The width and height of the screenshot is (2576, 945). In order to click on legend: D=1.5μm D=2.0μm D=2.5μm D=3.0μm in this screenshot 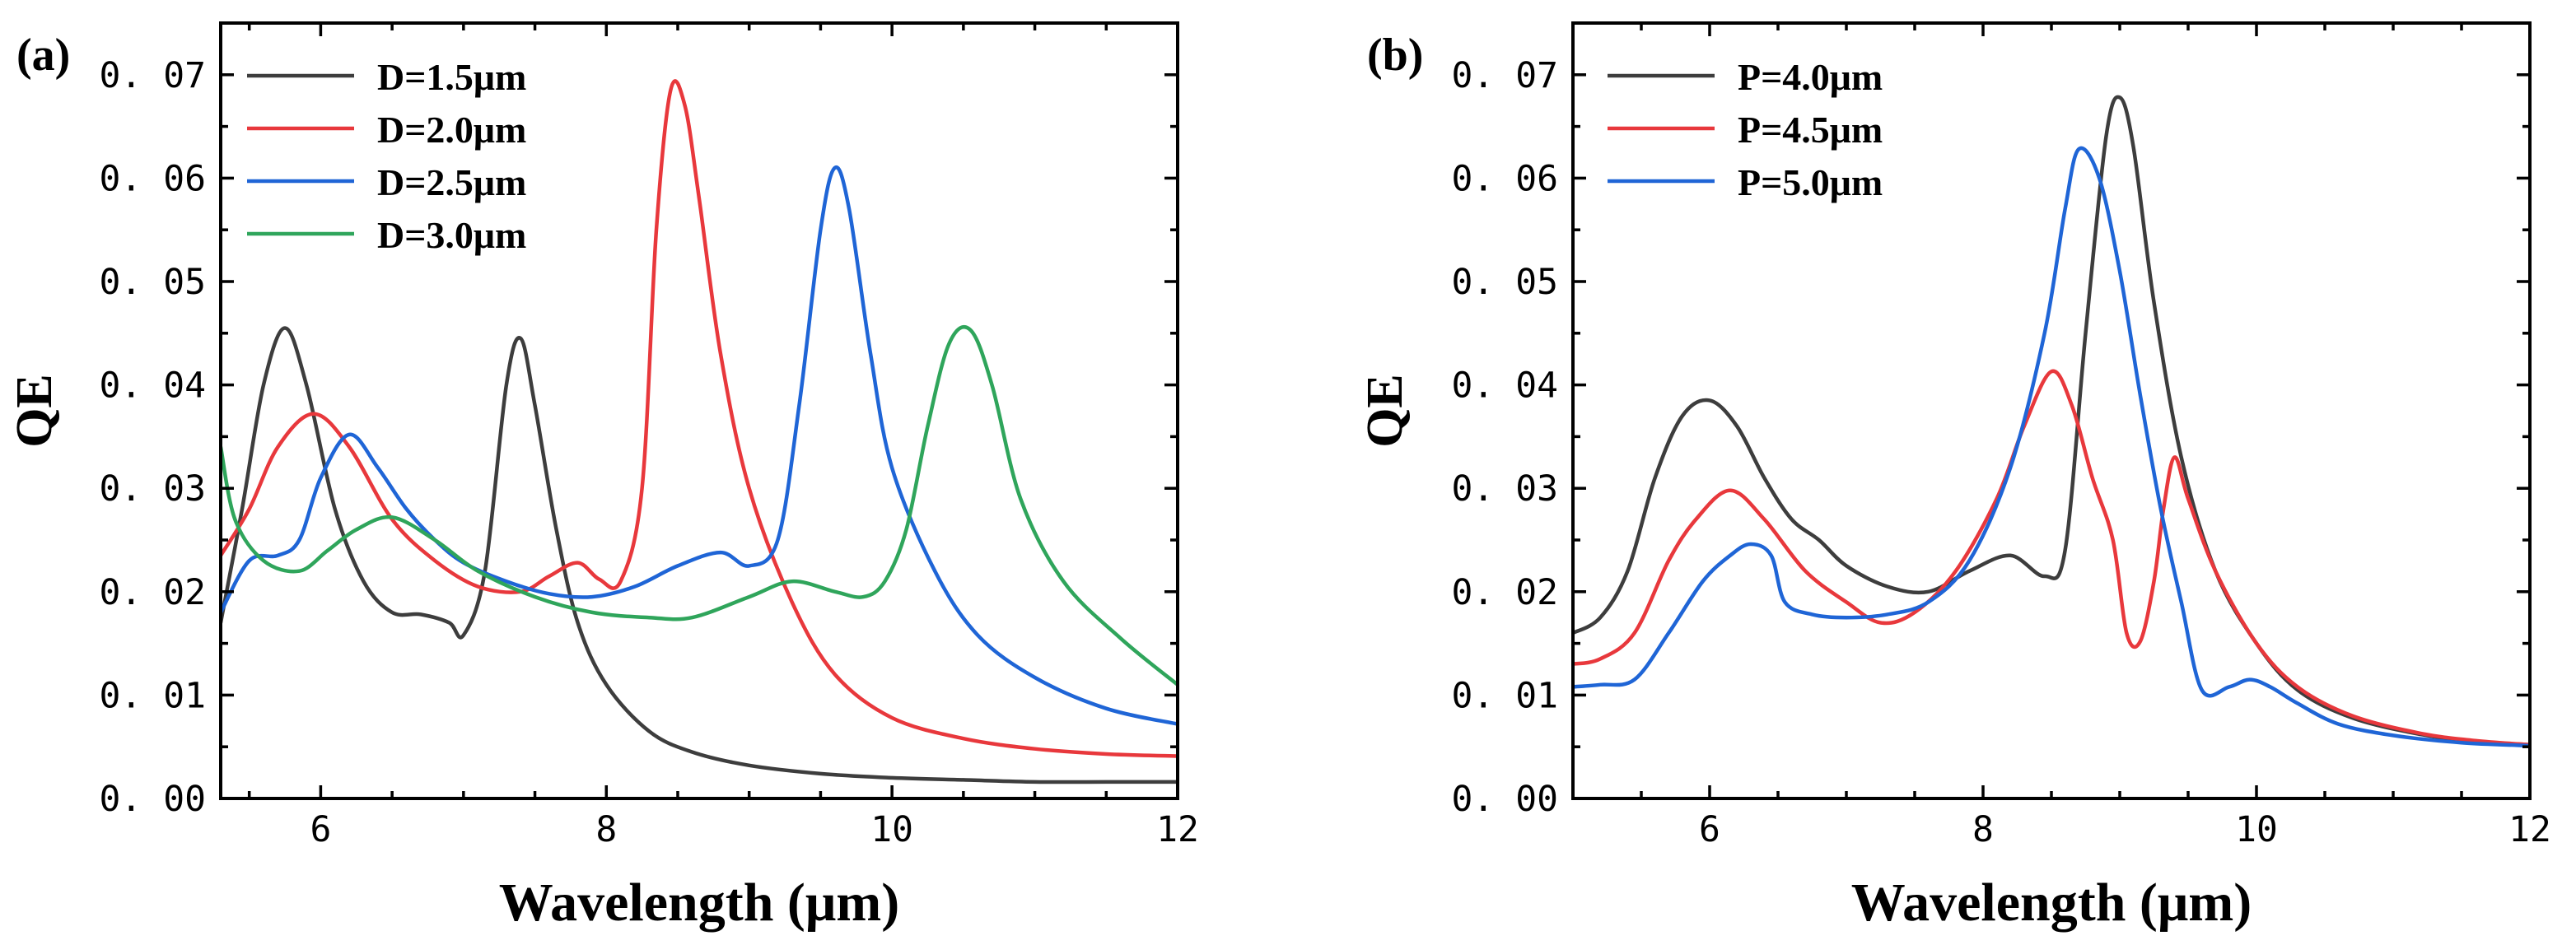, I will do `click(386, 156)`.